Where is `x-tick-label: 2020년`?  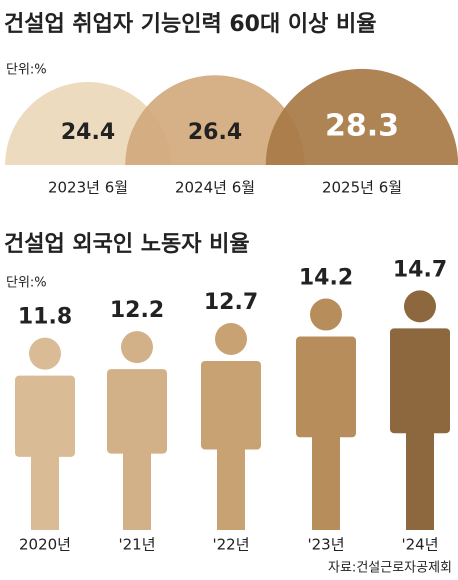
x-tick-label: 2020년 is located at coordinates (45, 545).